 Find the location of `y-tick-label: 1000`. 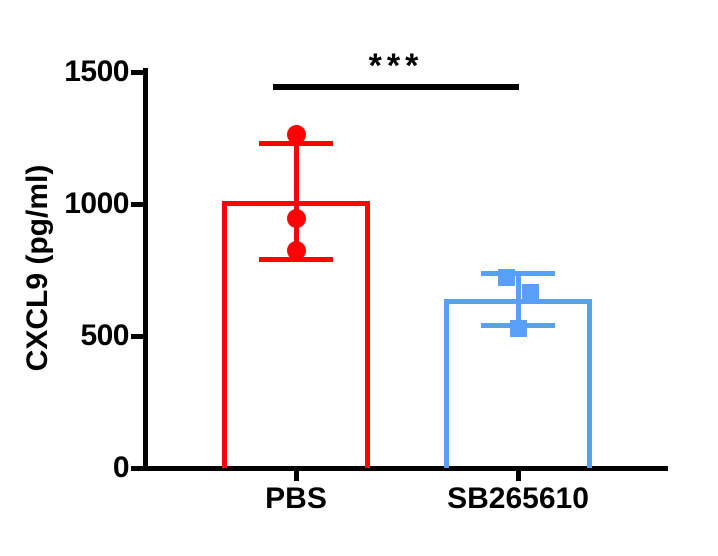

y-tick-label: 1000 is located at coordinates (96, 203).